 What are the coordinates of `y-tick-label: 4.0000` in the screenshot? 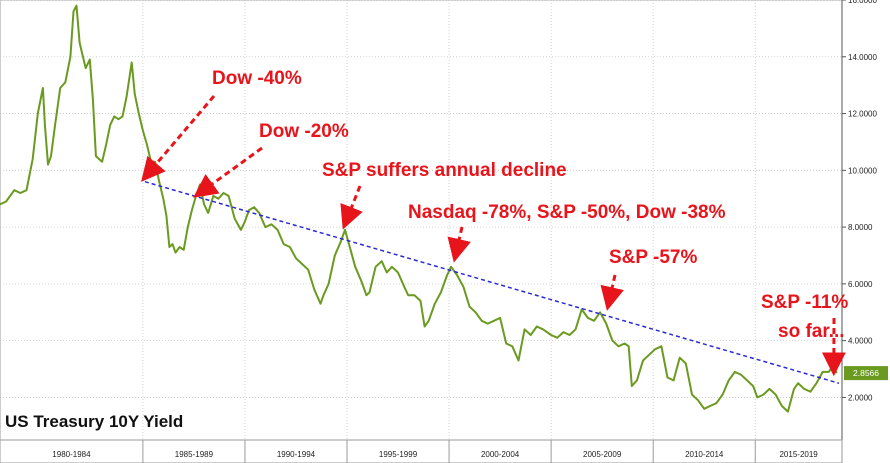 It's located at (860, 341).